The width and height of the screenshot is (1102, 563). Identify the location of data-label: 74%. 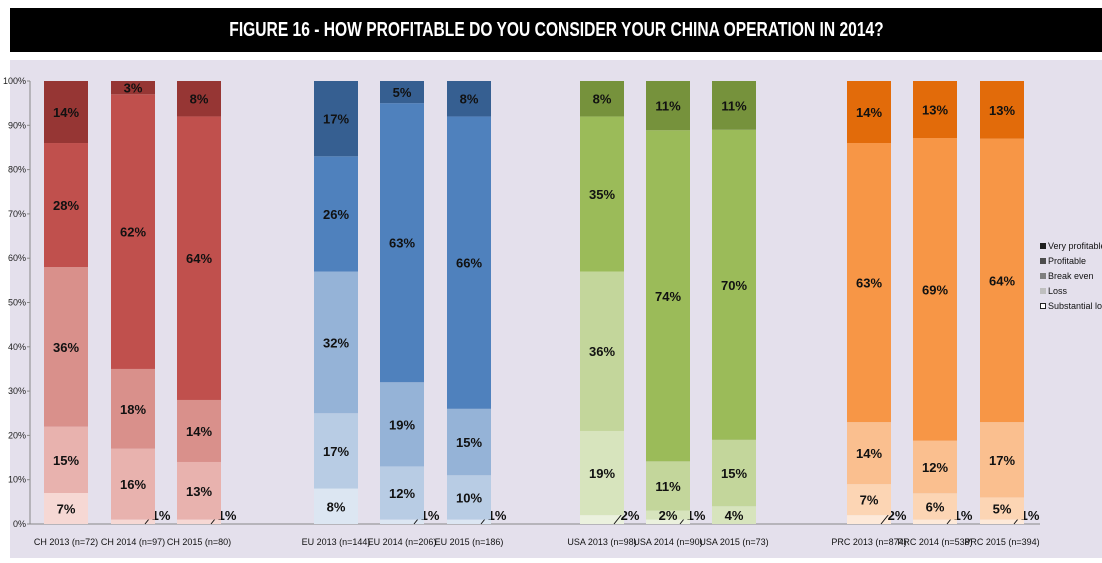
(668, 296).